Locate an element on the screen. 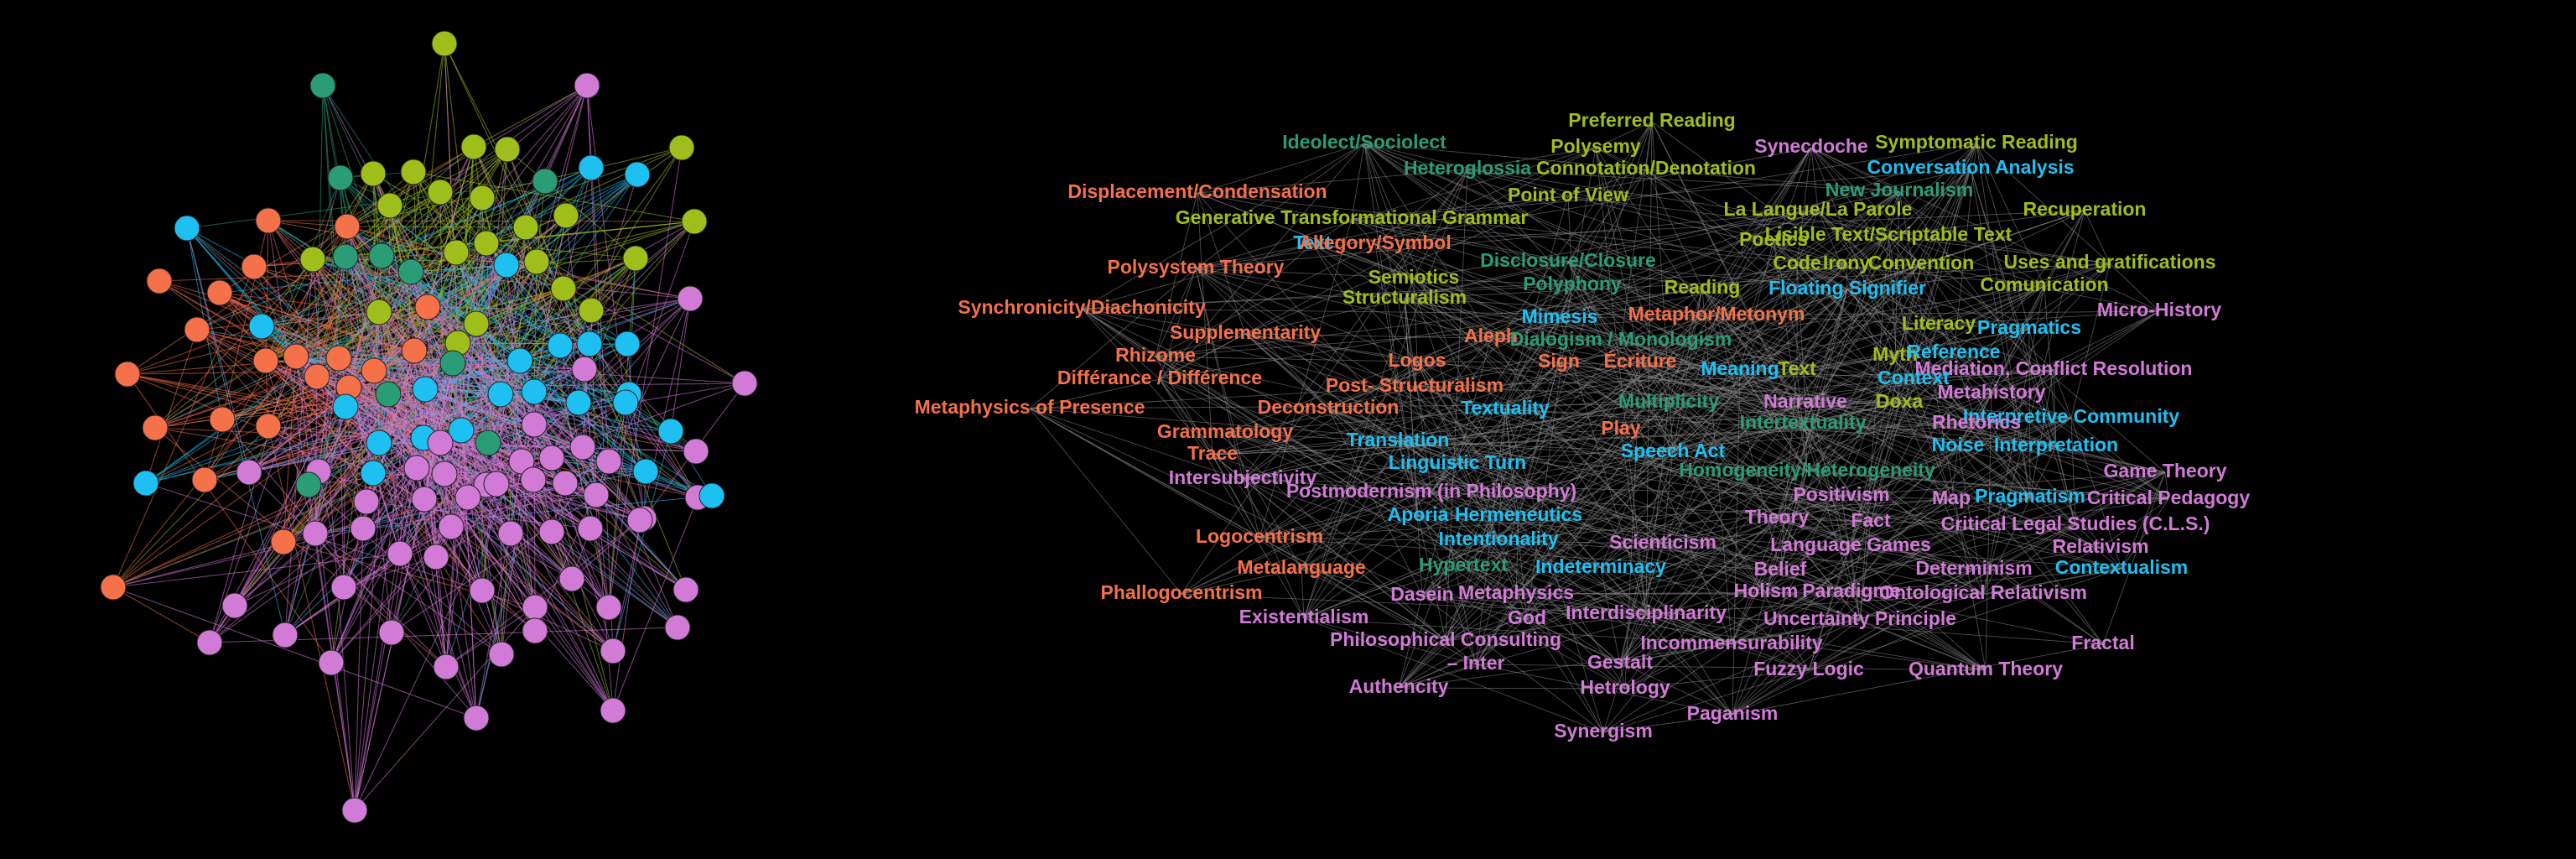 This screenshot has height=859, width=2576. term-label: Comunication is located at coordinates (2044, 284).